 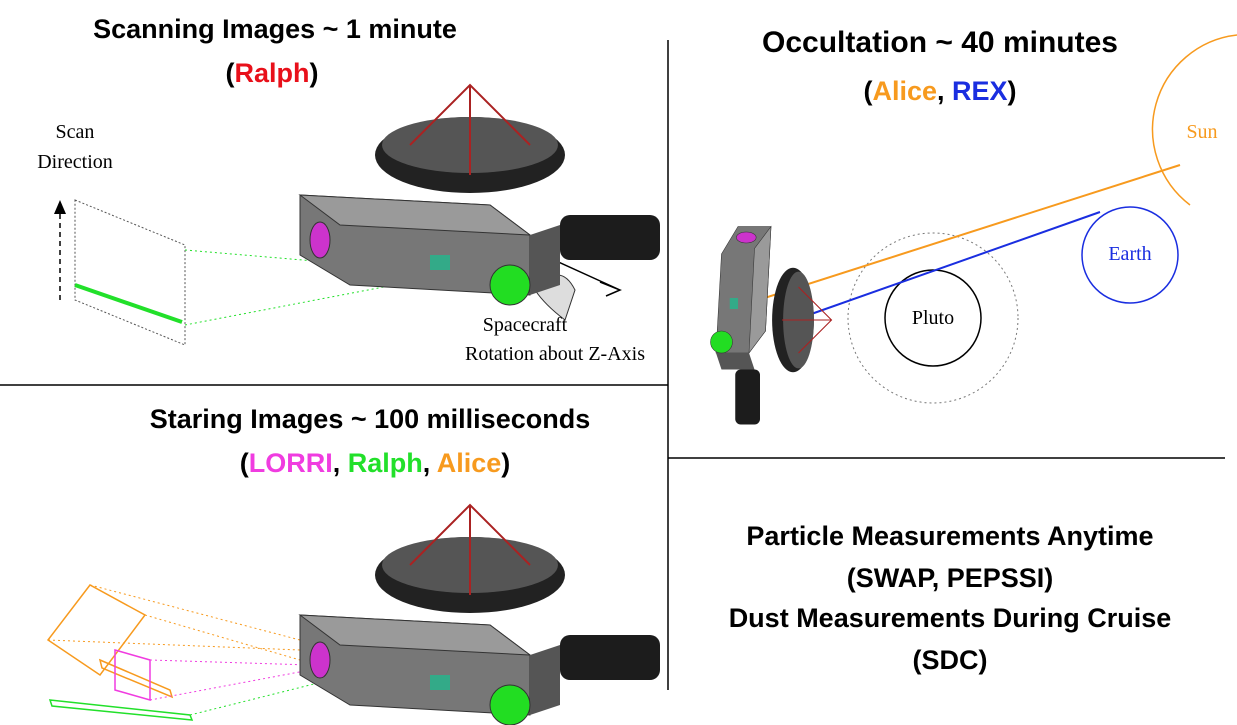 I want to click on pluto-label: Pluto, so click(x=933, y=318).